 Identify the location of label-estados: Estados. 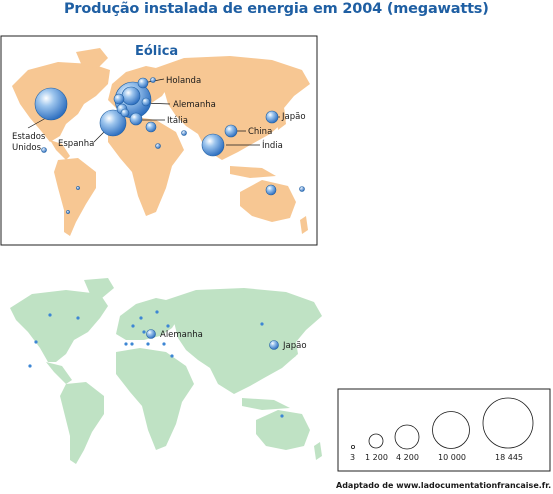
(29, 137).